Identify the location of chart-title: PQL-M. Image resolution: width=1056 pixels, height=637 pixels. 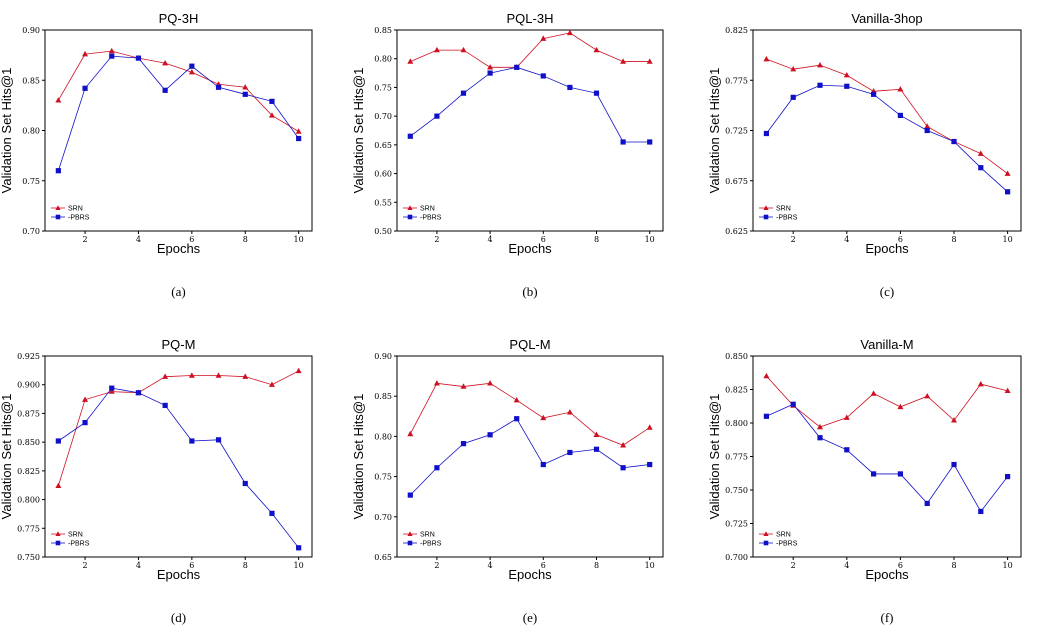
(529, 344).